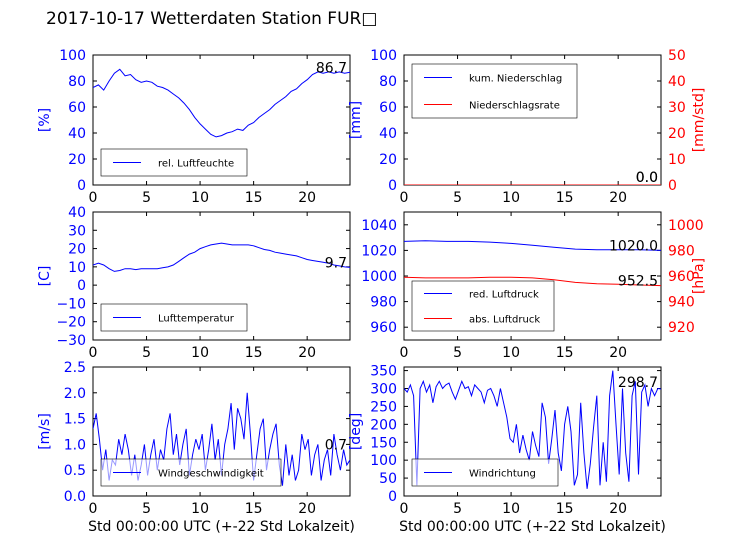 This screenshot has width=736, height=552. I want to click on y-tick-label: 250, so click(383, 407).